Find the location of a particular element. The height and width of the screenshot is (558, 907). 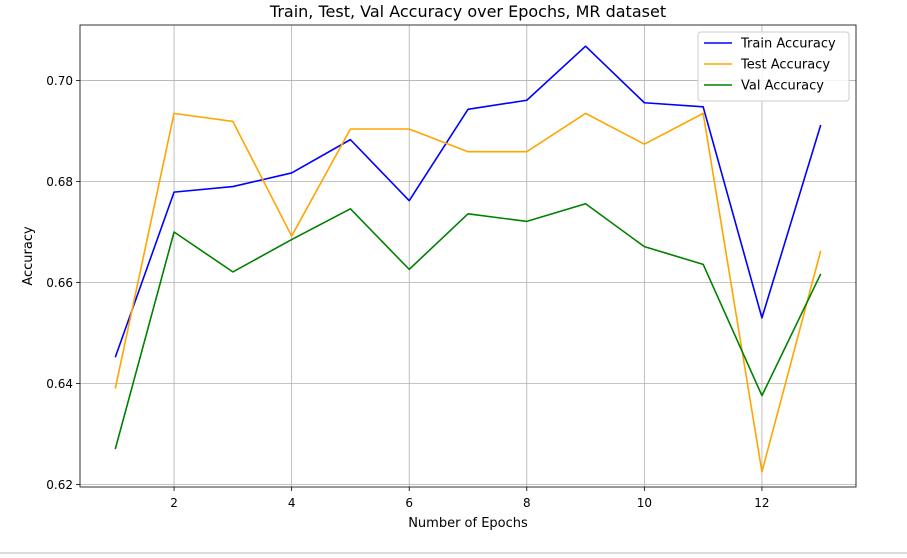

y-tick-label: 0.64 is located at coordinates (59, 384).